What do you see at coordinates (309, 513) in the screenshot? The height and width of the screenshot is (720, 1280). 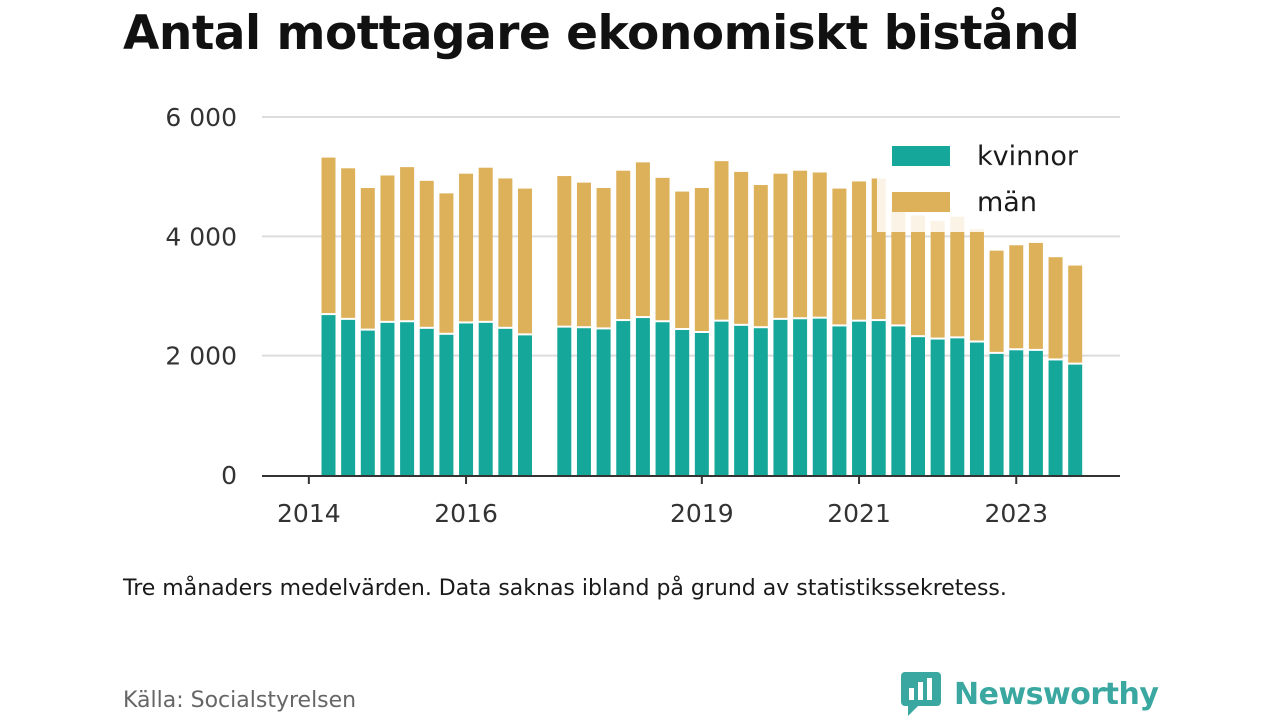 I see `x-tick-label: 2014` at bounding box center [309, 513].